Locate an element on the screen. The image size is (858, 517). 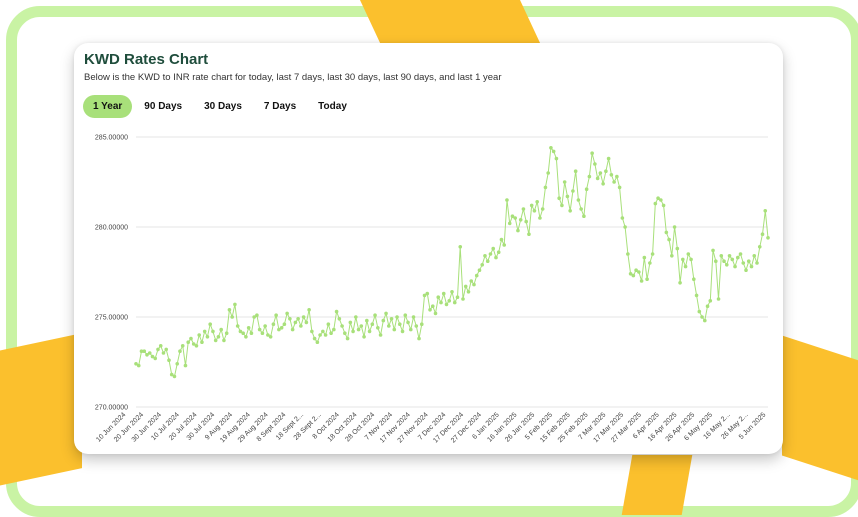
decoration-shape-left is located at coordinates (41, 412).